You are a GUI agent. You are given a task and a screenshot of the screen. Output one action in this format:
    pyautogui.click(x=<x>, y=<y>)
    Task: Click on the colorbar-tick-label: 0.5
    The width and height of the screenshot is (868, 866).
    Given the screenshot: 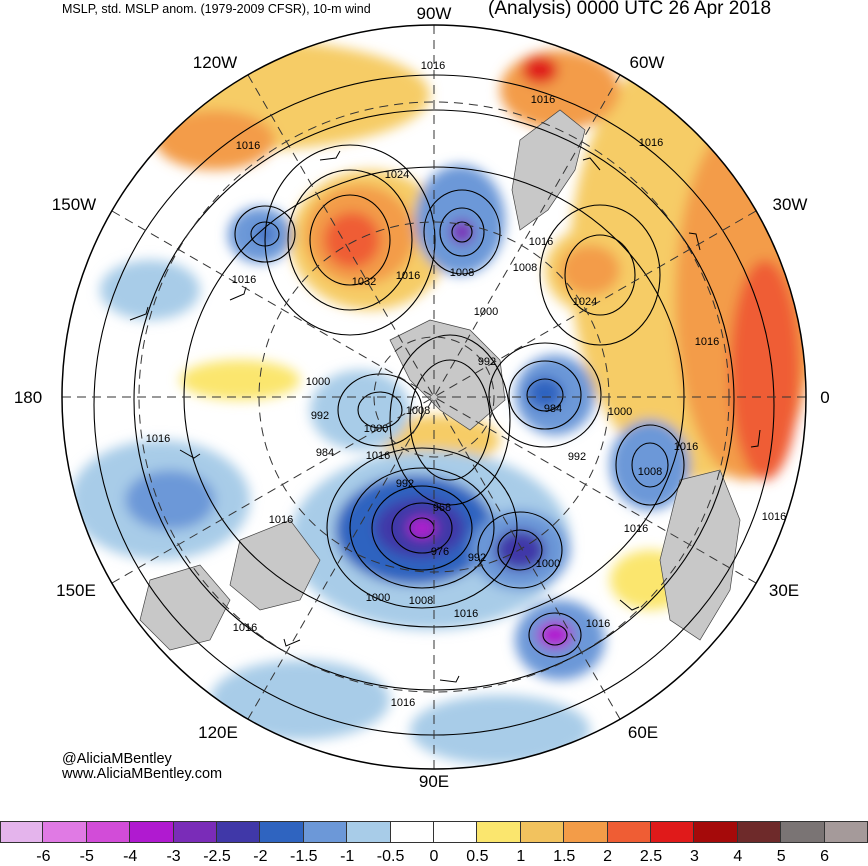 What is the action you would take?
    pyautogui.click(x=477, y=856)
    